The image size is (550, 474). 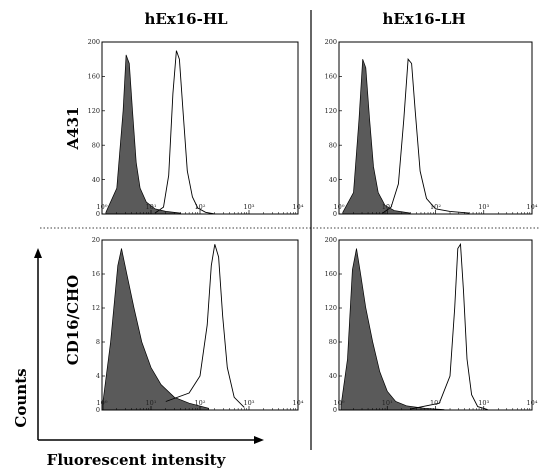 What do you see at coordinates (423, 19) in the screenshot?
I see `column-title-lh: hEx16-LH` at bounding box center [423, 19].